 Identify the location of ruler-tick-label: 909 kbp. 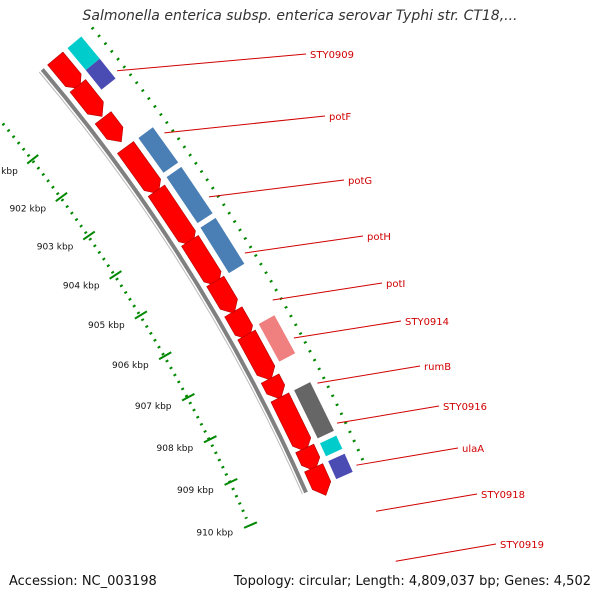
(195, 491).